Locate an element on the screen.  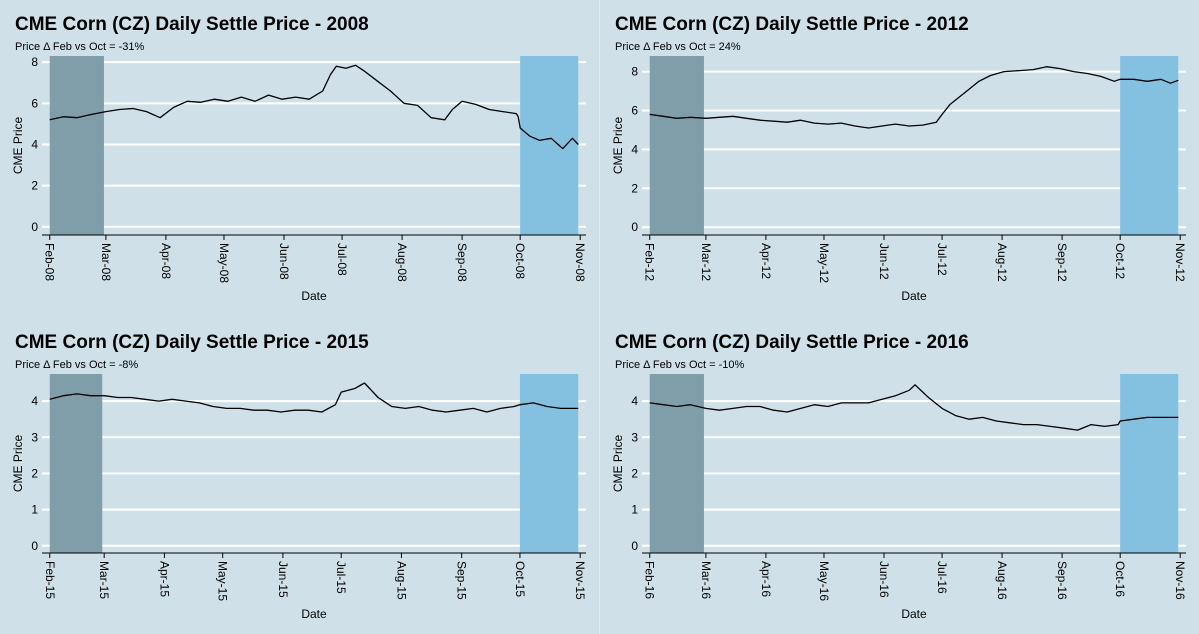
x-tick-label: Jul-12 is located at coordinates (942, 259).